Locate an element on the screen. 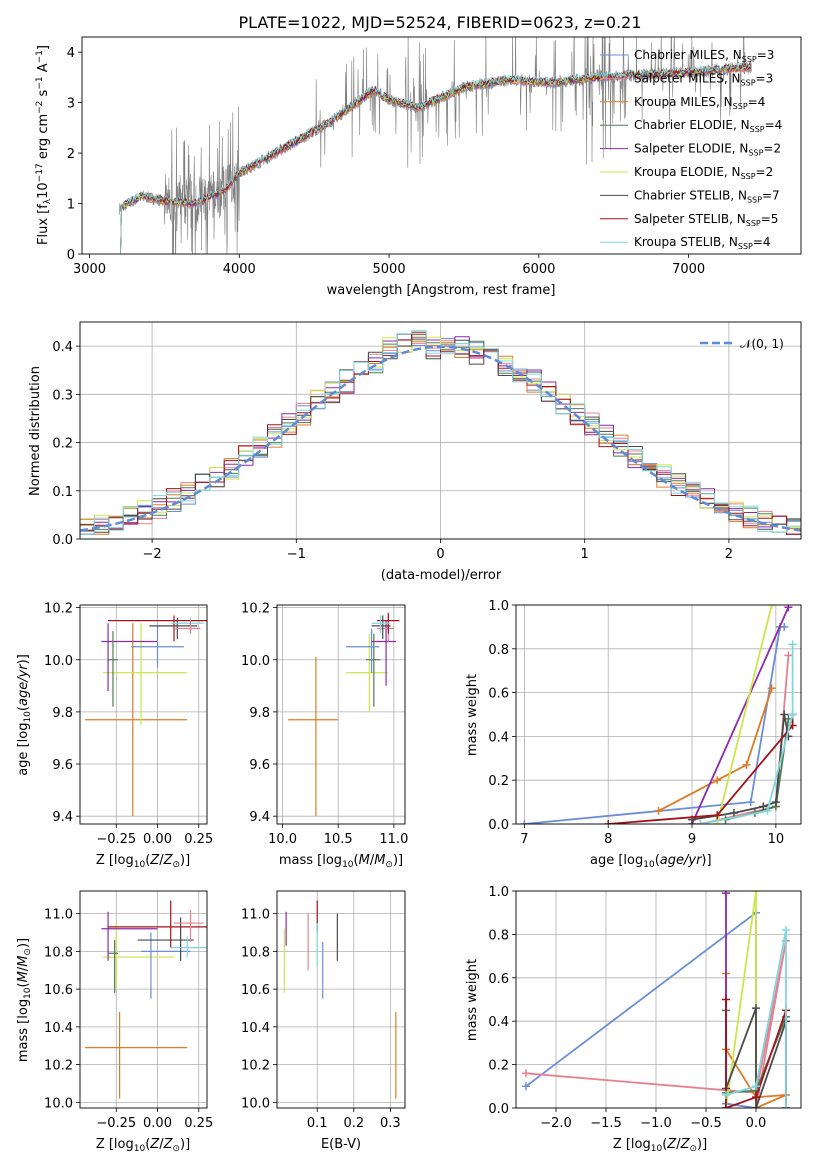 This screenshot has width=819, height=1170. y-tick-label: 0.2 is located at coordinates (62, 444).